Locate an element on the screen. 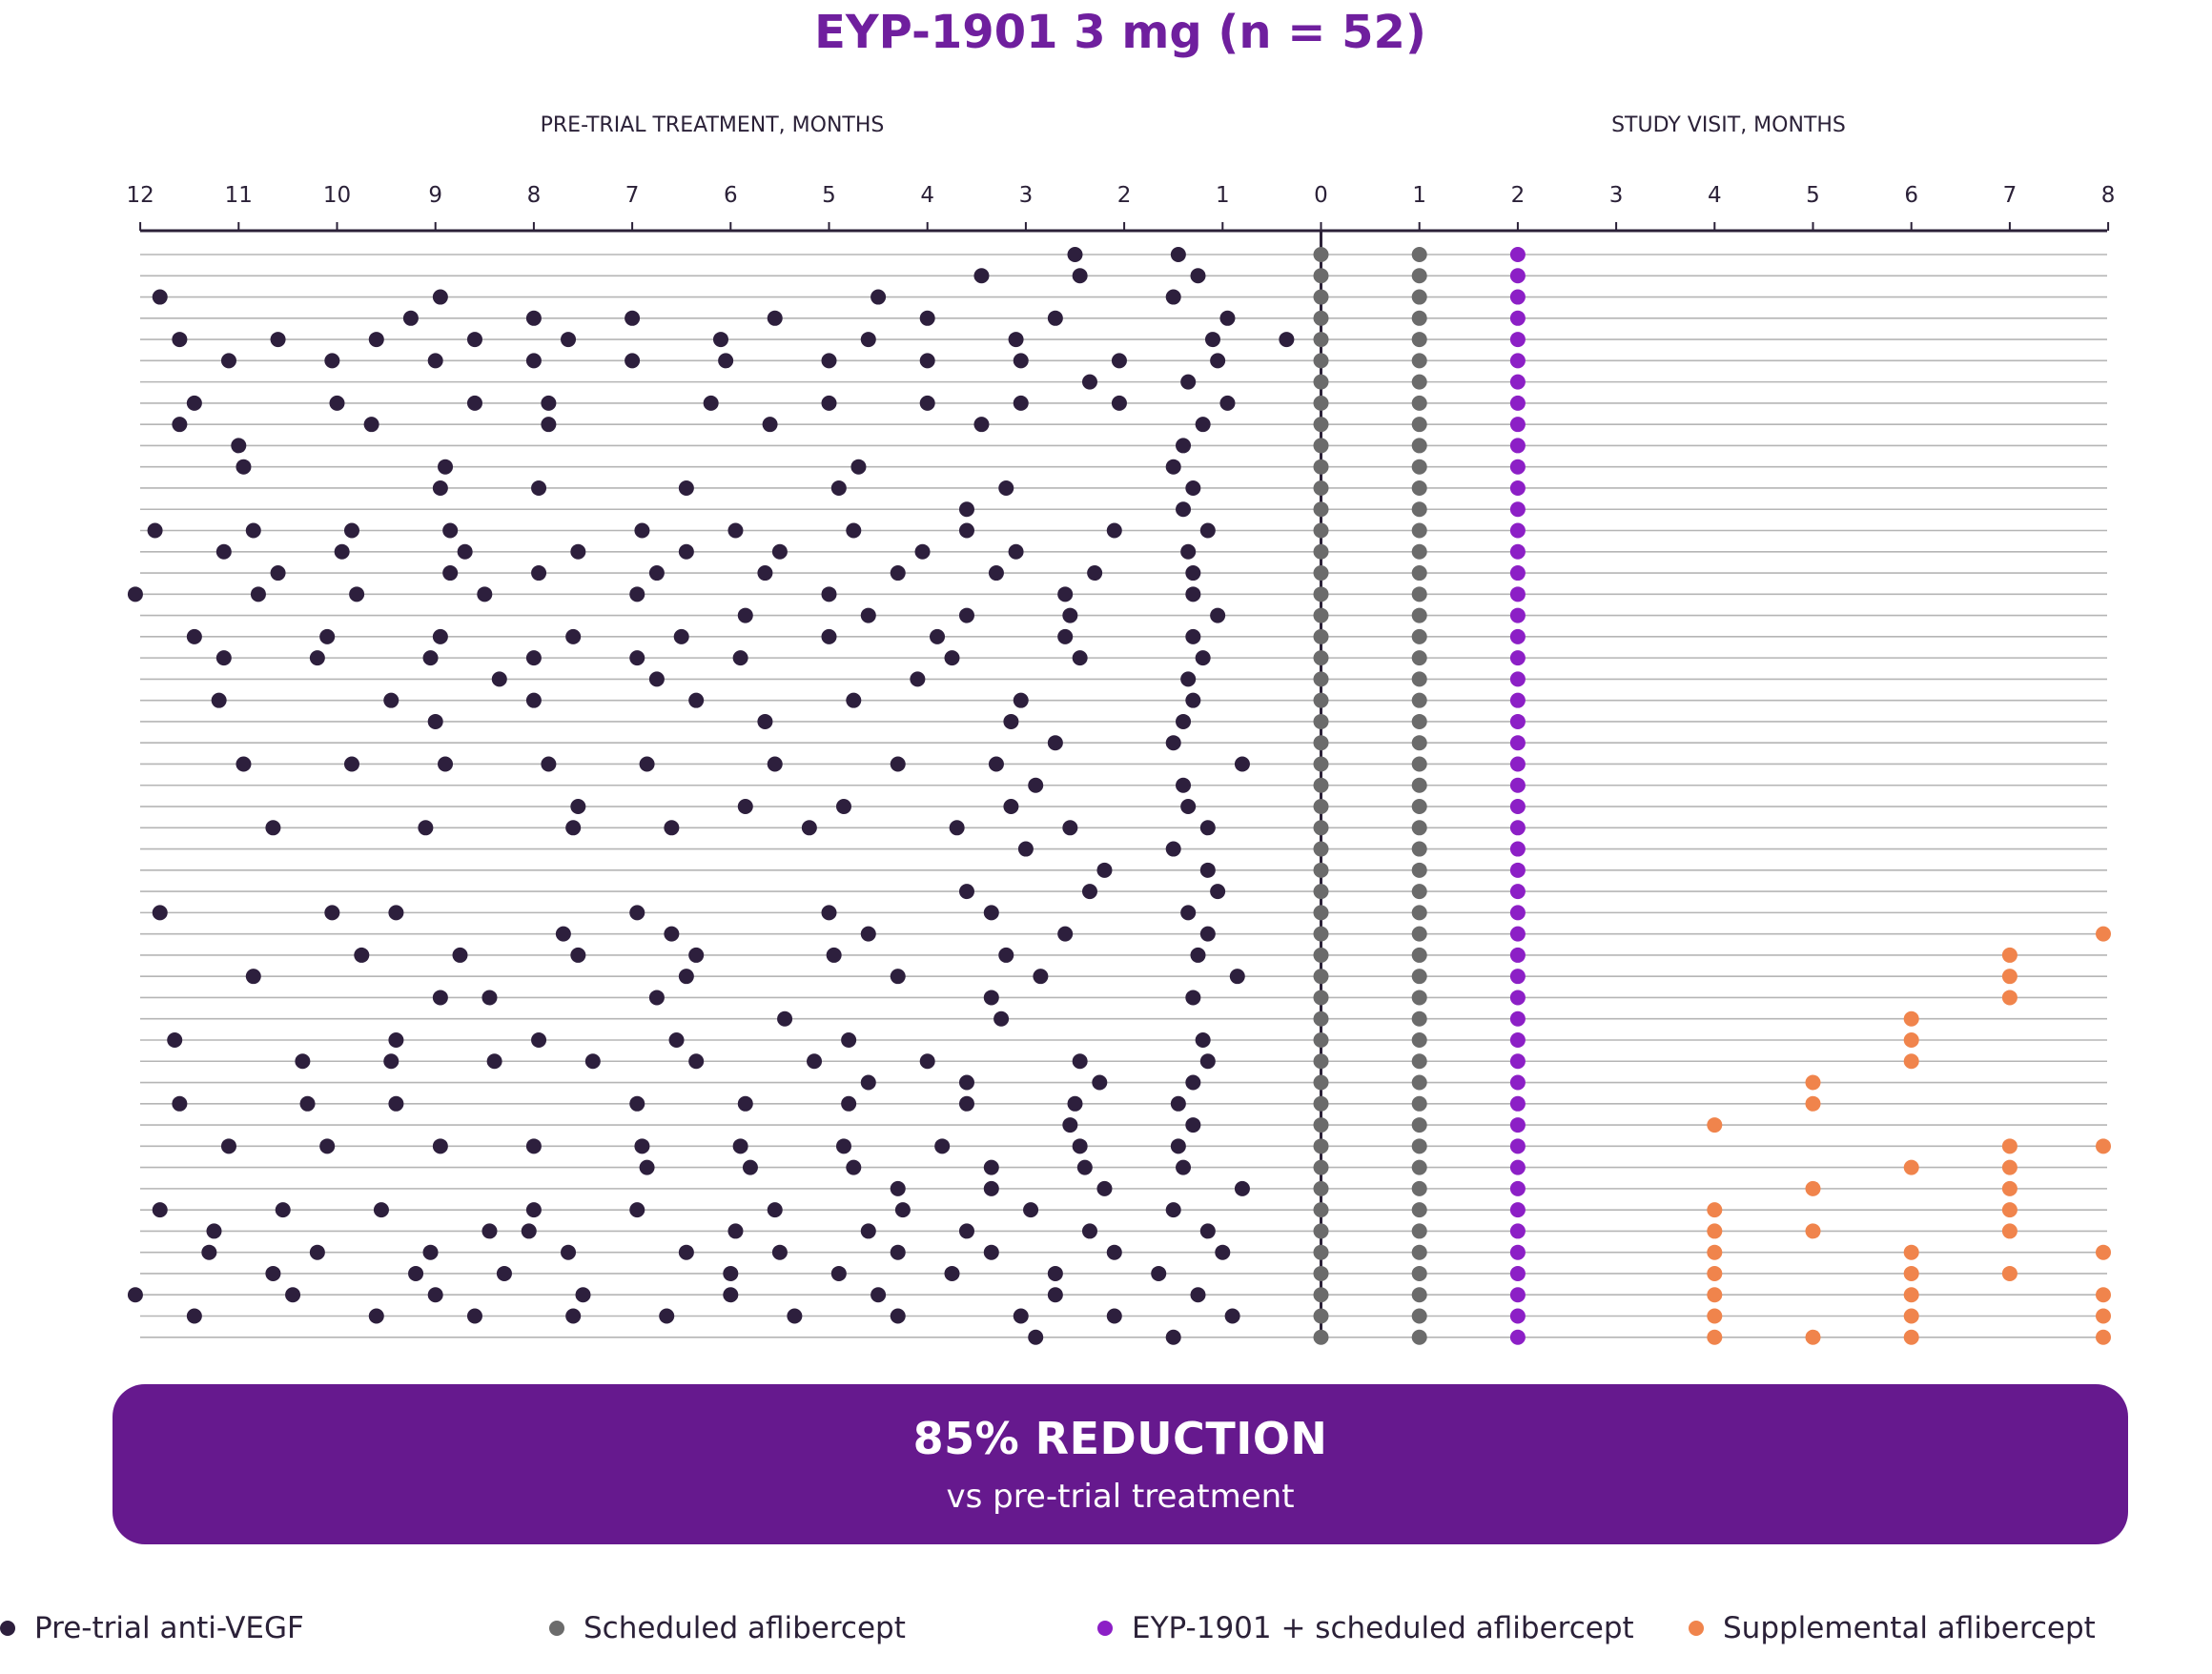 The height and width of the screenshot is (1674, 2212). legend-swatch-supplemental is located at coordinates (1696, 1628).